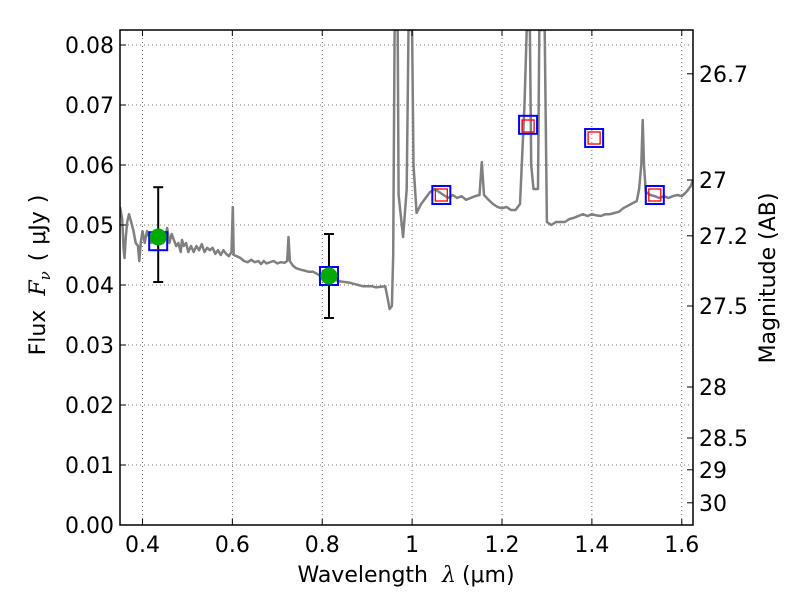 The image size is (800, 600). I want to click on mag-tick-label: 30, so click(713, 504).